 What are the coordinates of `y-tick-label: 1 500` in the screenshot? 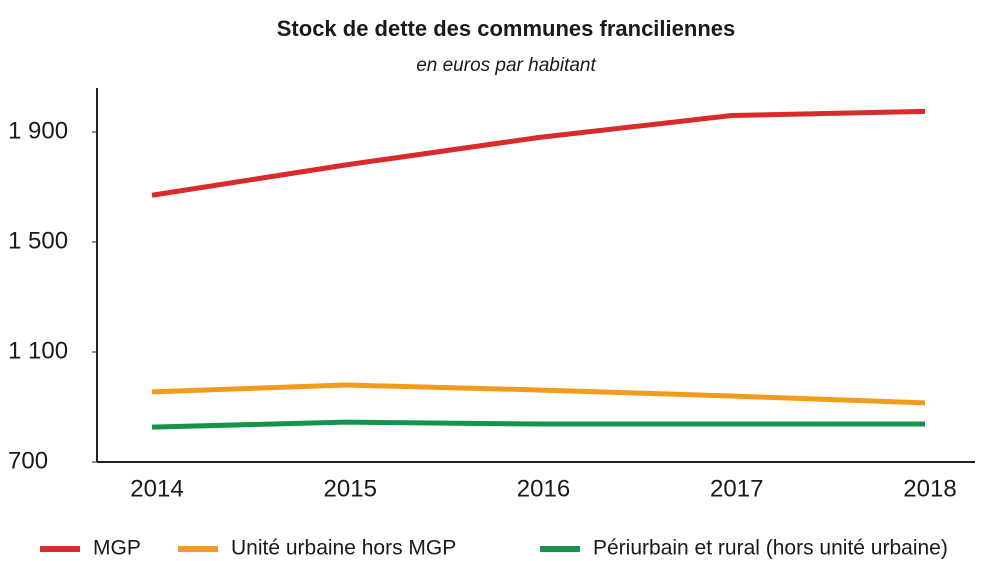 It's located at (38, 240).